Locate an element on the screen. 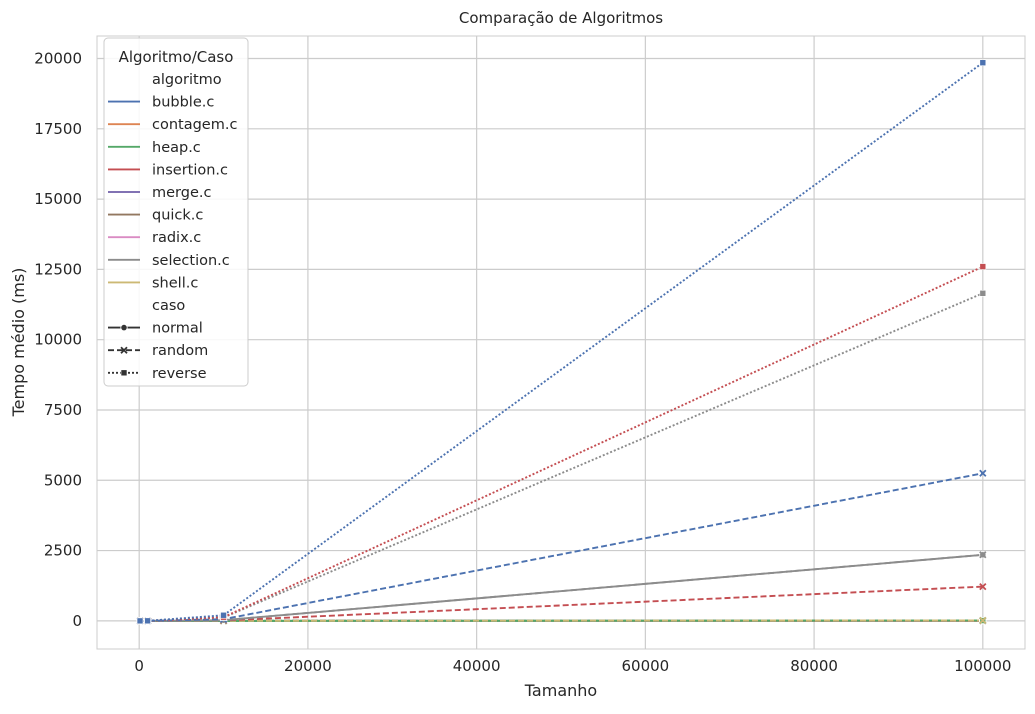  legend-title: Algoritmo/Caso is located at coordinates (176, 57).